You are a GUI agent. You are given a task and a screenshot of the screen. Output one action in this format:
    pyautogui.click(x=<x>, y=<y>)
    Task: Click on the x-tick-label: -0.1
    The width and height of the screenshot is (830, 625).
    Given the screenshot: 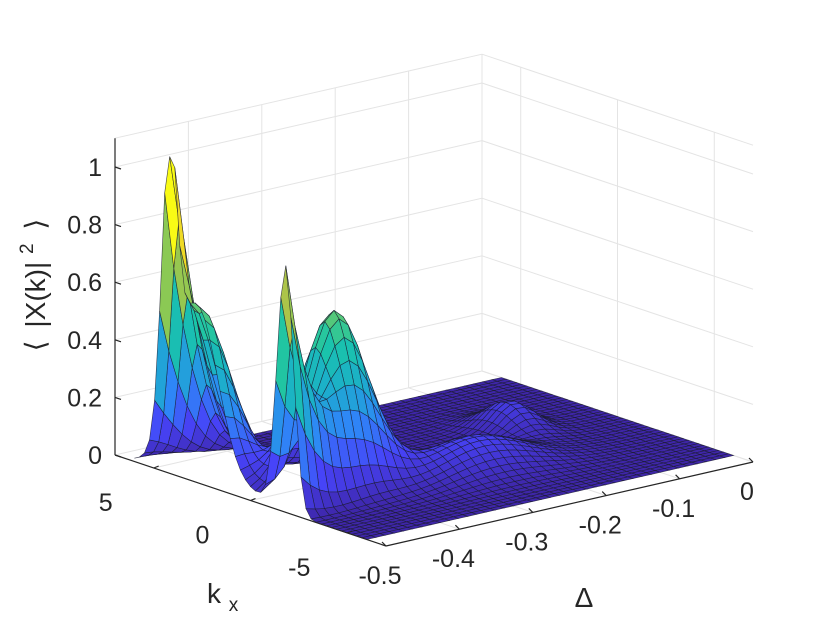 What is the action you would take?
    pyautogui.click(x=673, y=509)
    